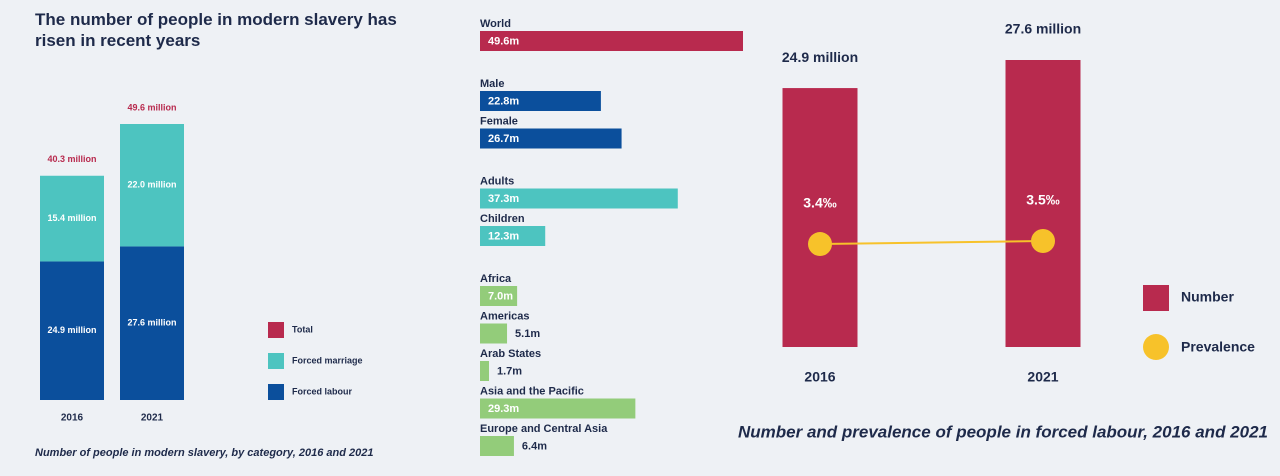  I want to click on category-label: Arab States, so click(510, 354).